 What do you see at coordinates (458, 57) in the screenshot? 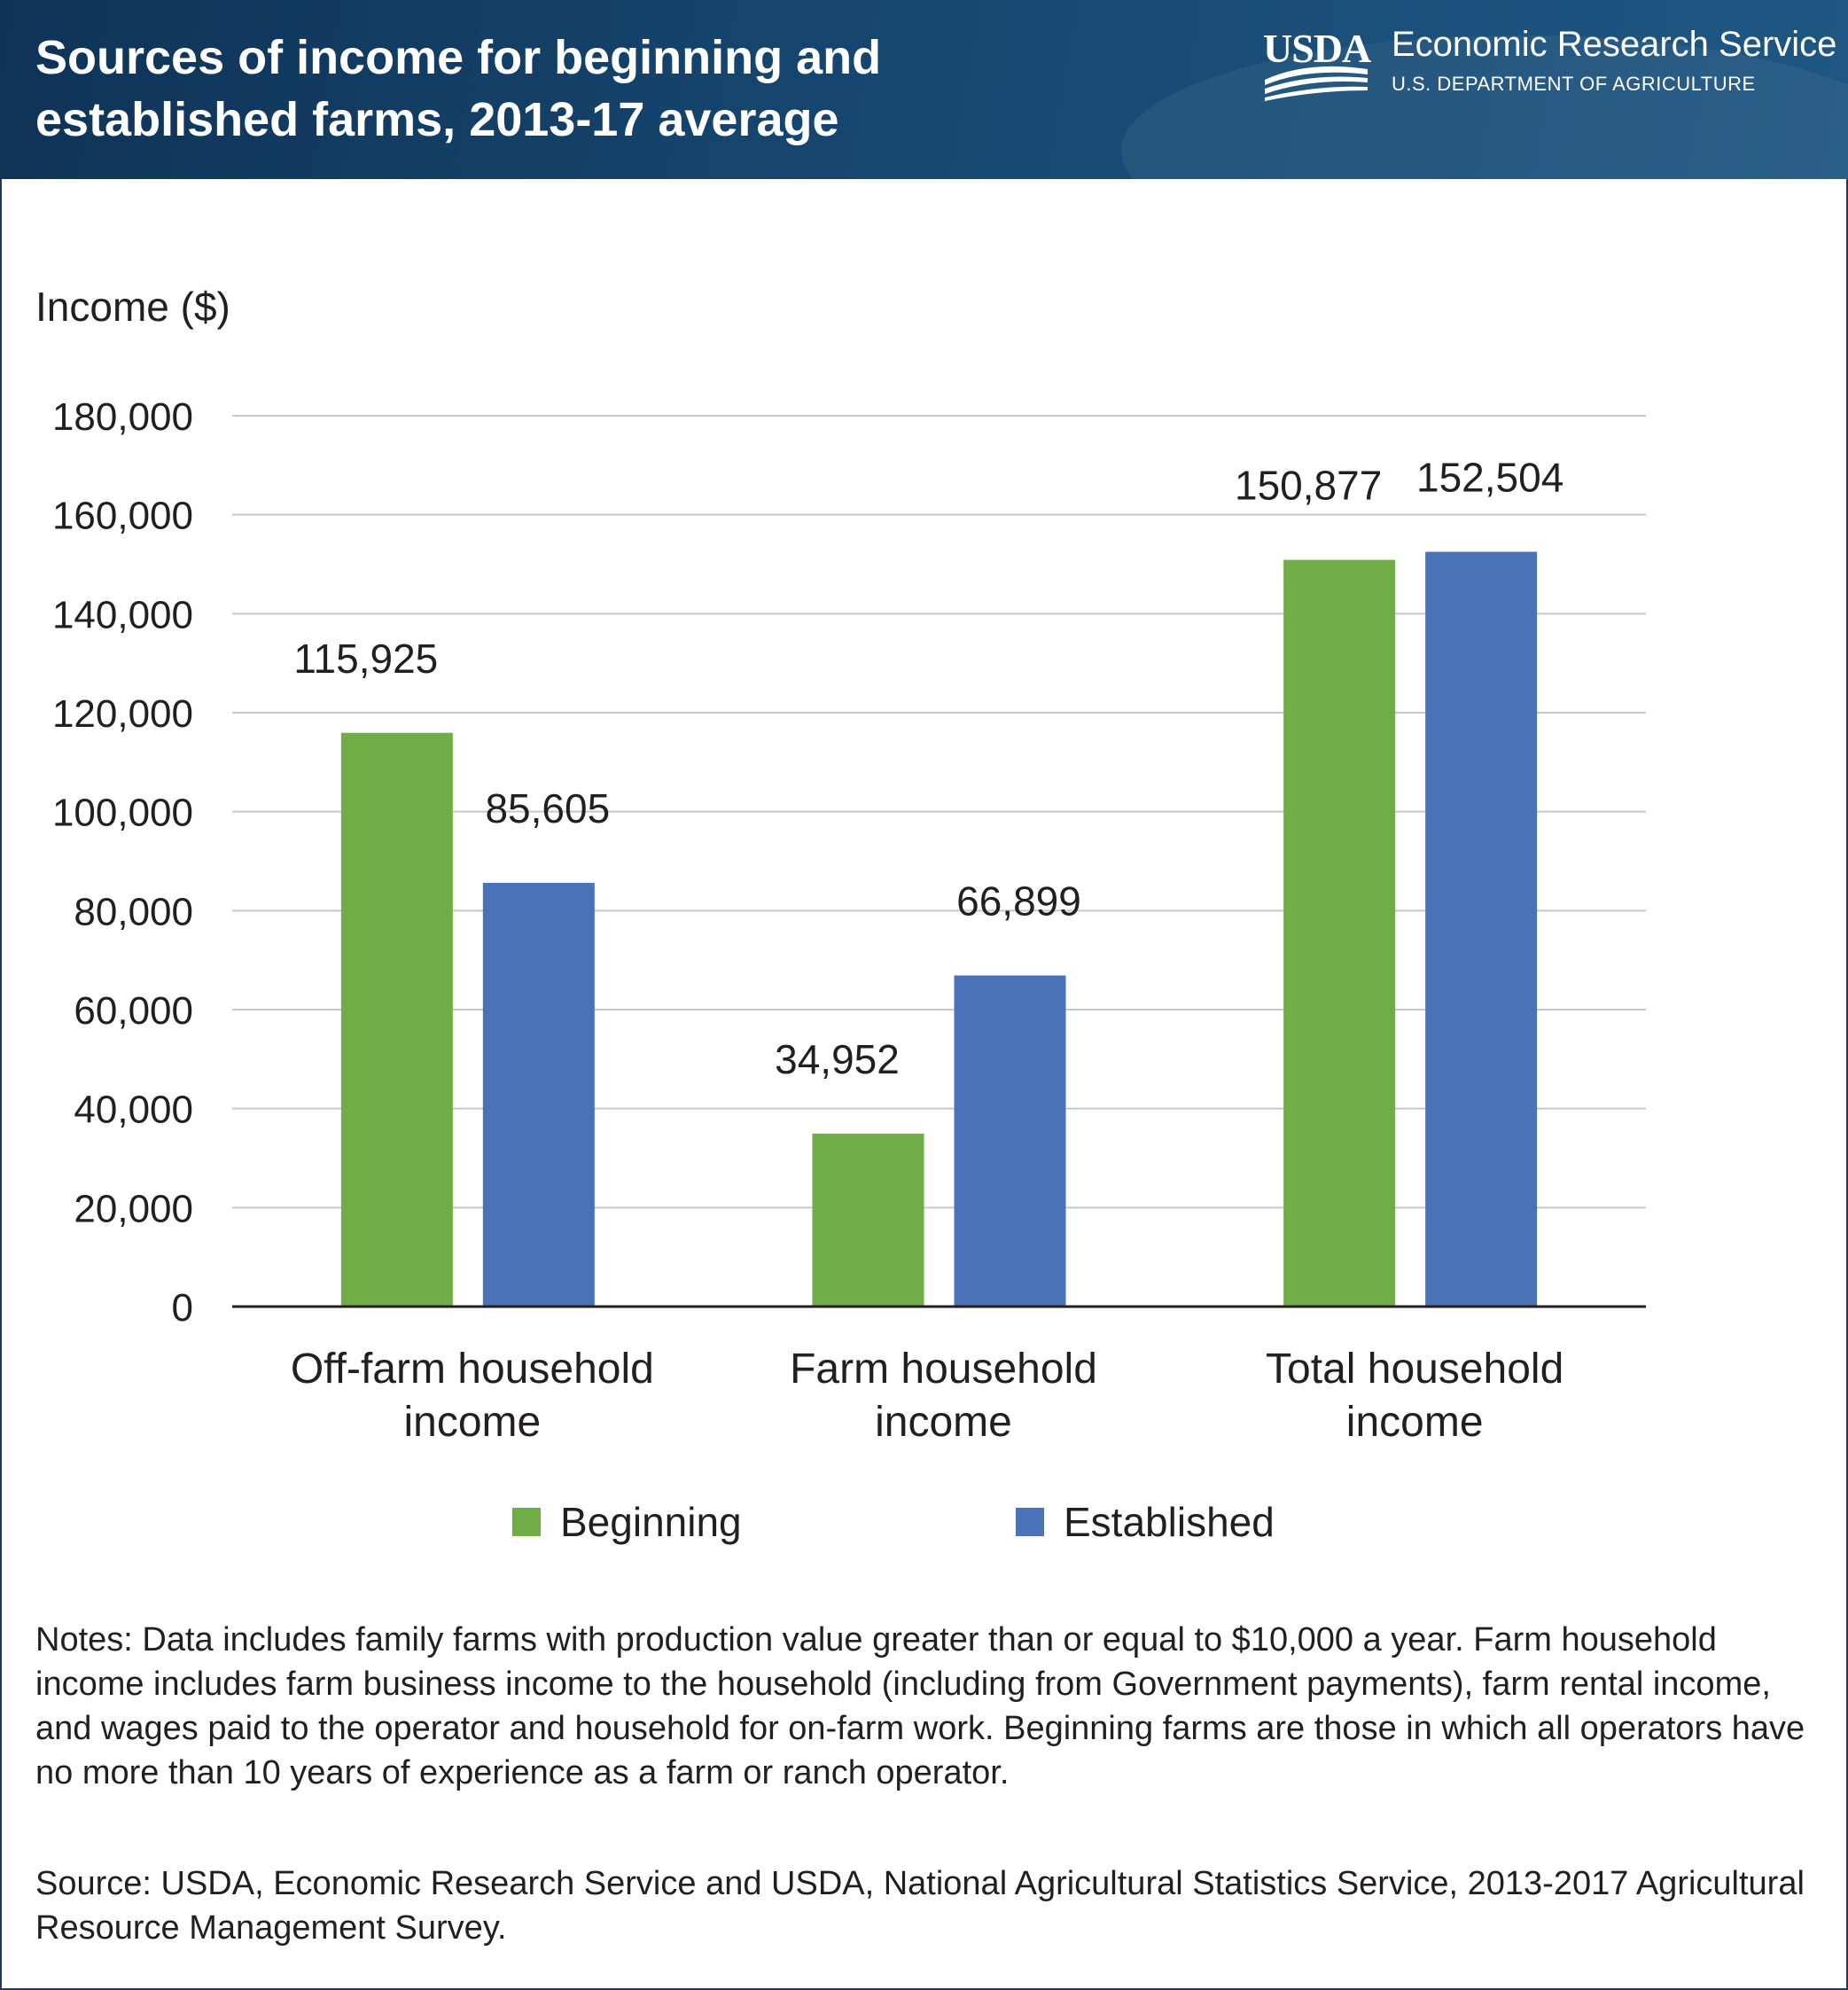
I see `title-line-1: Sources of income for beginning and` at bounding box center [458, 57].